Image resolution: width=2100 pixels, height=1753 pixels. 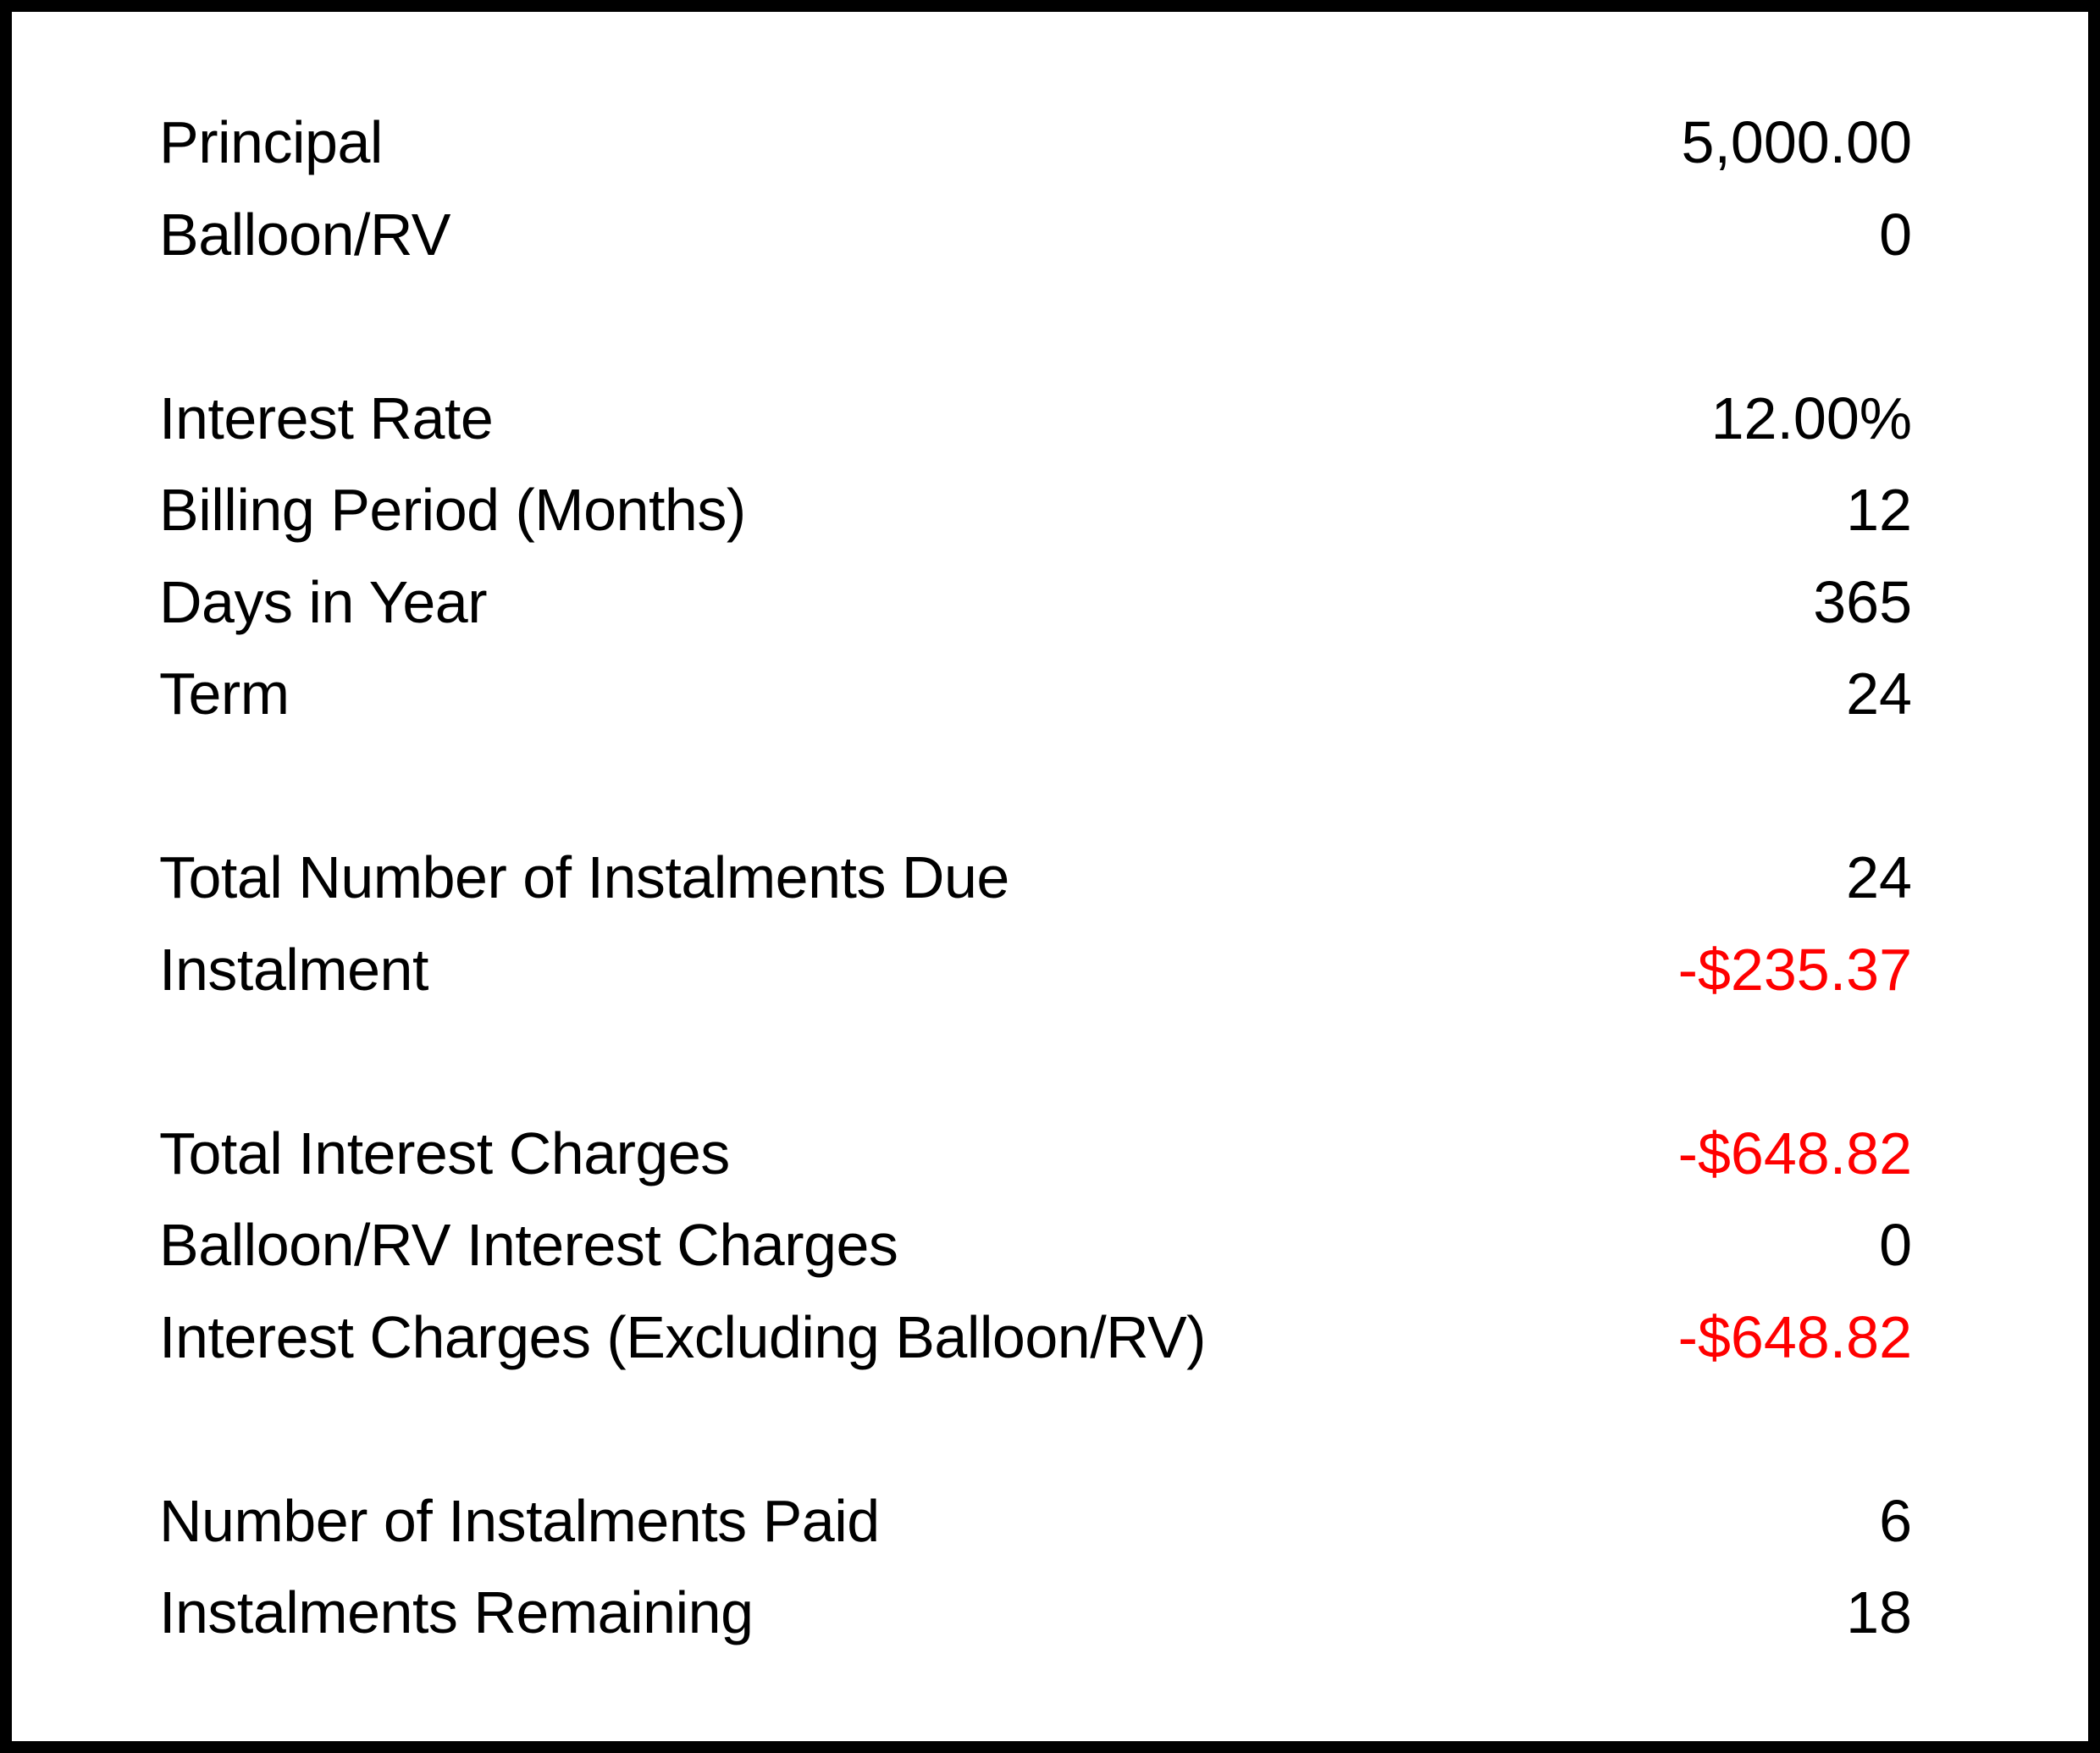 What do you see at coordinates (1035, 970) in the screenshot?
I see `row-instalment: Instalment -$235.37` at bounding box center [1035, 970].